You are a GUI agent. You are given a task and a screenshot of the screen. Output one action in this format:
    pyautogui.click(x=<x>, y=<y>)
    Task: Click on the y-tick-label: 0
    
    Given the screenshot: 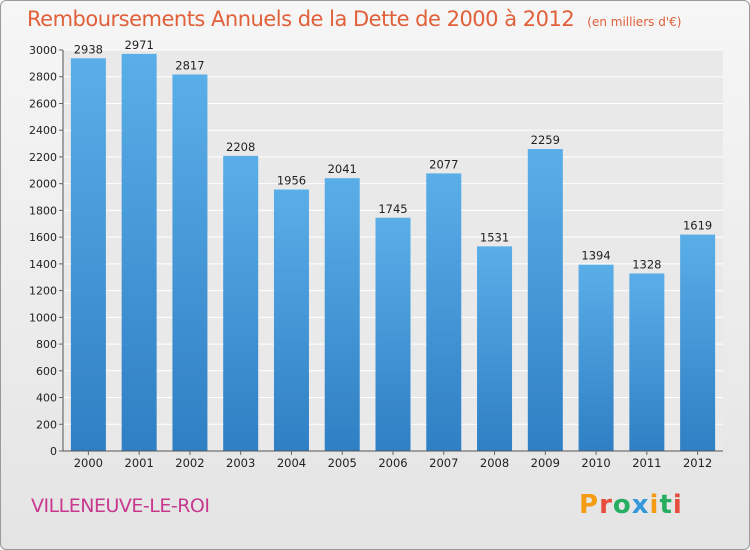 What is the action you would take?
    pyautogui.click(x=53, y=451)
    